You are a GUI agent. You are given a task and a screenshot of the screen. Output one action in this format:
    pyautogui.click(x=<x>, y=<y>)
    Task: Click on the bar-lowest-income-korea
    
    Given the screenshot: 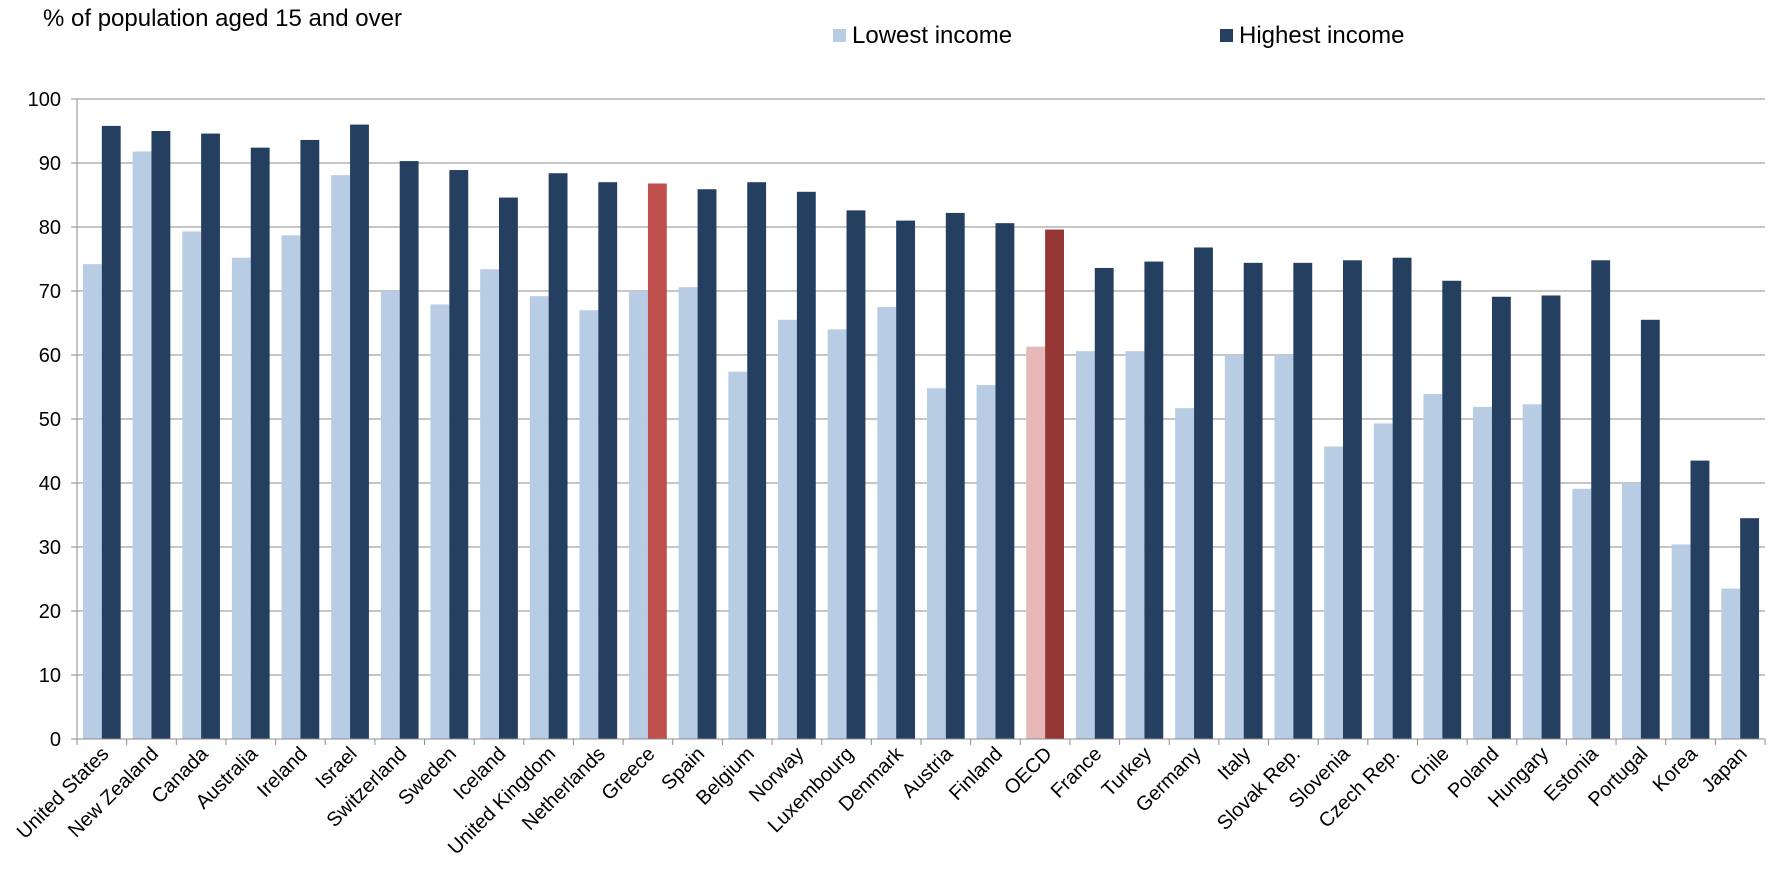 What is the action you would take?
    pyautogui.click(x=1681, y=641)
    